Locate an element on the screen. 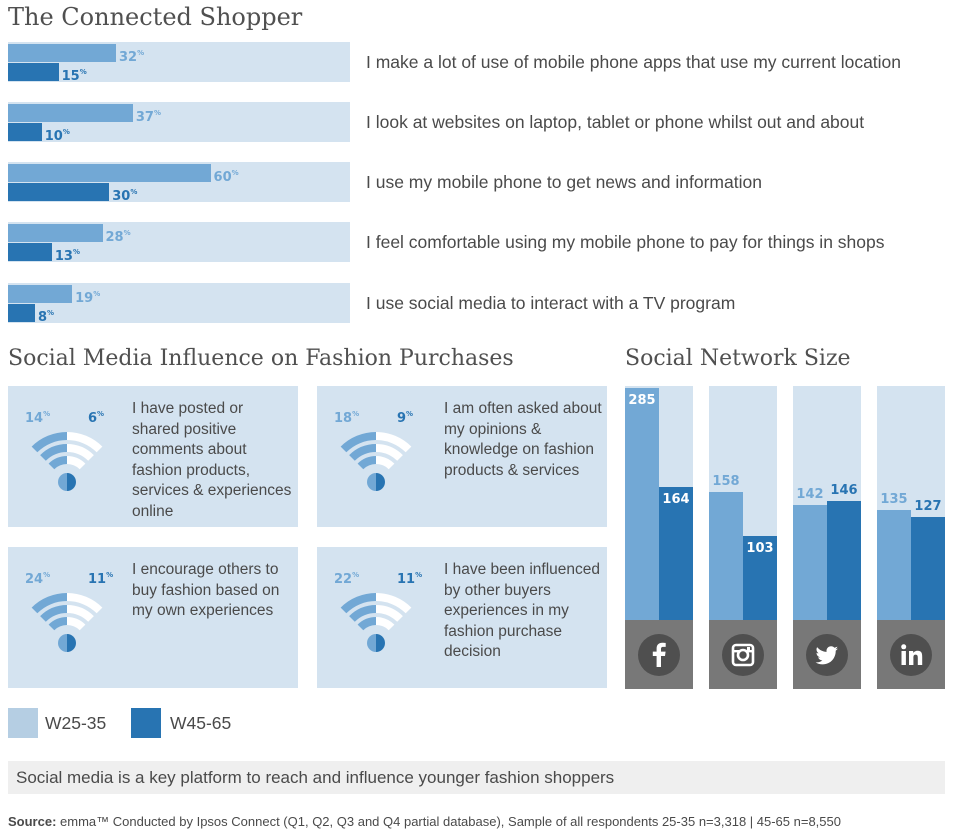 Image resolution: width=953 pixels, height=835 pixels. bar-label-w25-35: 37% is located at coordinates (148, 115).